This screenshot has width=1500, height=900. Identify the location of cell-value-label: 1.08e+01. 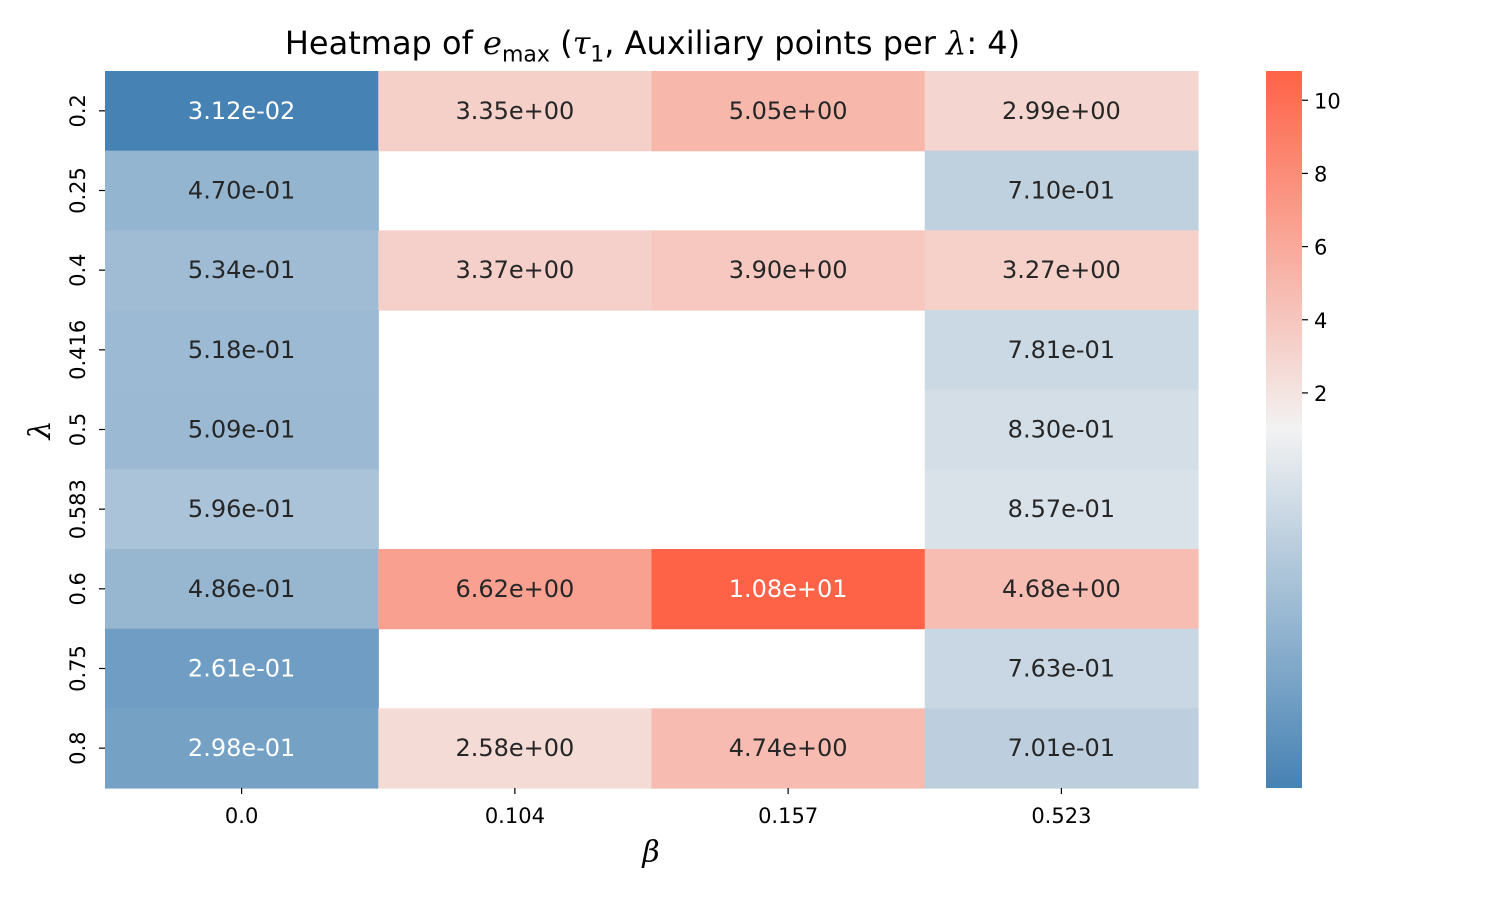
(788, 589).